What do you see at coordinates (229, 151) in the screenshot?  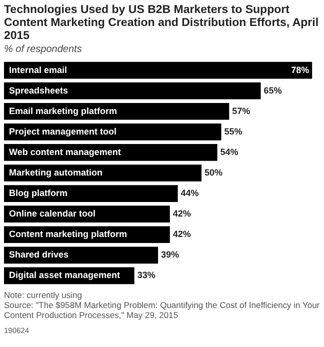 I see `data-label: 54%` at bounding box center [229, 151].